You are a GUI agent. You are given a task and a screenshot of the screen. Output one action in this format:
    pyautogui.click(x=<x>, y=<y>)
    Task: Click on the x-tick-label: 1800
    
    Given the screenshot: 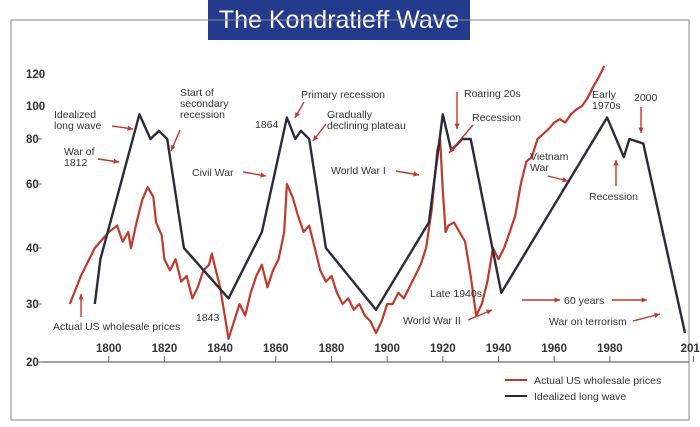 What is the action you would take?
    pyautogui.click(x=109, y=349)
    